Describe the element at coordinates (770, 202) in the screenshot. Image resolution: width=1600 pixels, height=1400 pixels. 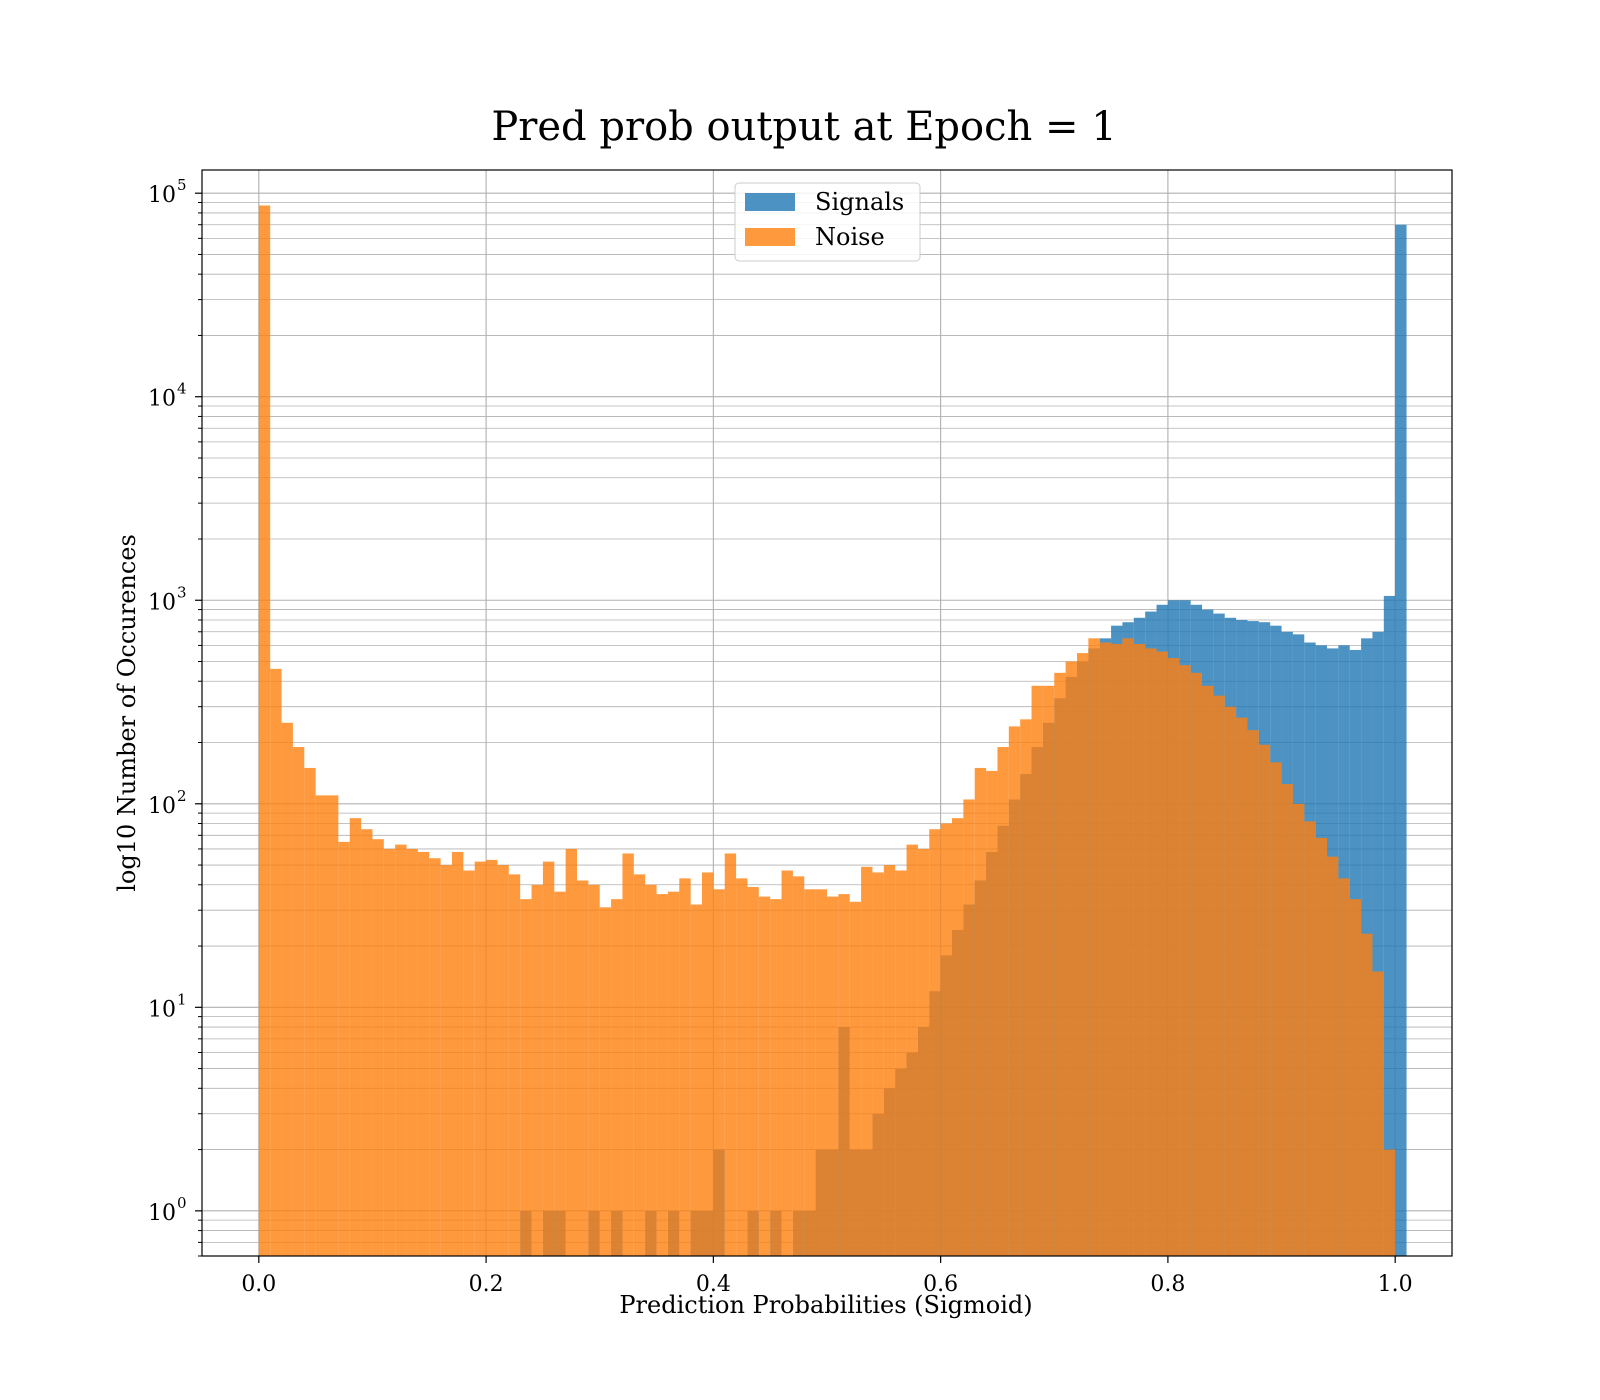
I see `legend-swatch-signals` at that location.